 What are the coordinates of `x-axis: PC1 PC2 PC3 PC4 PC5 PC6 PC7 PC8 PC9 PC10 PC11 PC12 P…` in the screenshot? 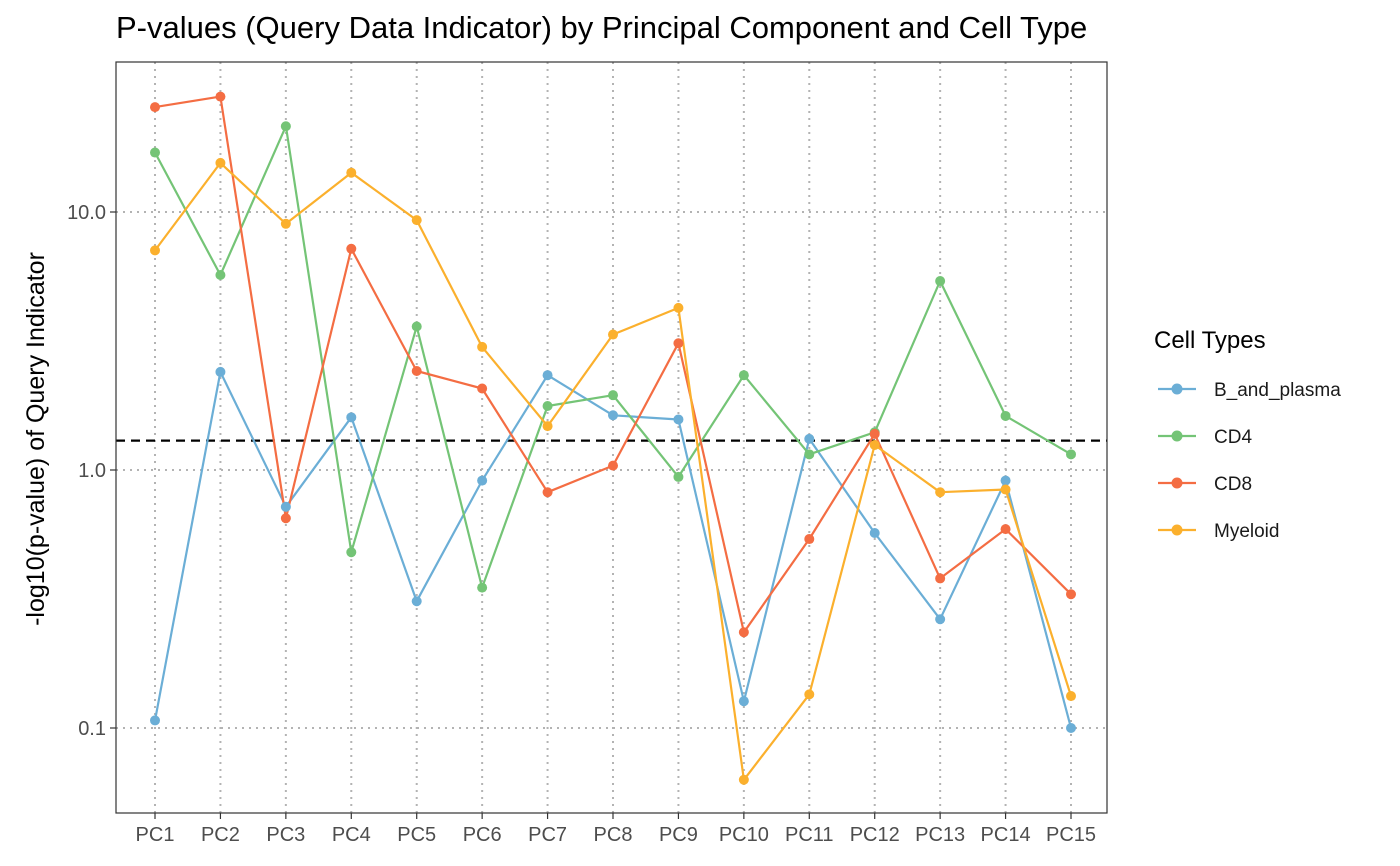 It's located at (616, 829).